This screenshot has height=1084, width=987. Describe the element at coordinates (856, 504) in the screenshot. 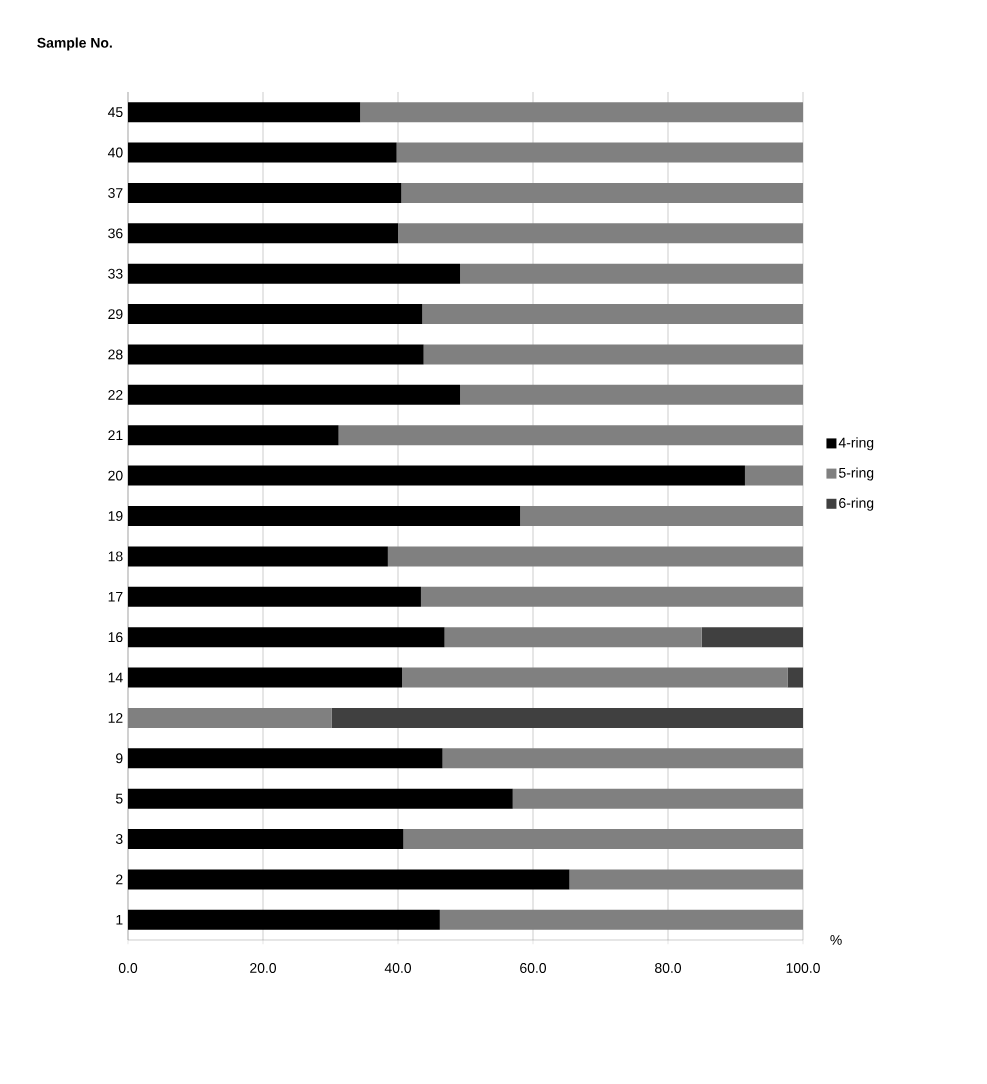

I see `legend-label: 6-ring` at that location.